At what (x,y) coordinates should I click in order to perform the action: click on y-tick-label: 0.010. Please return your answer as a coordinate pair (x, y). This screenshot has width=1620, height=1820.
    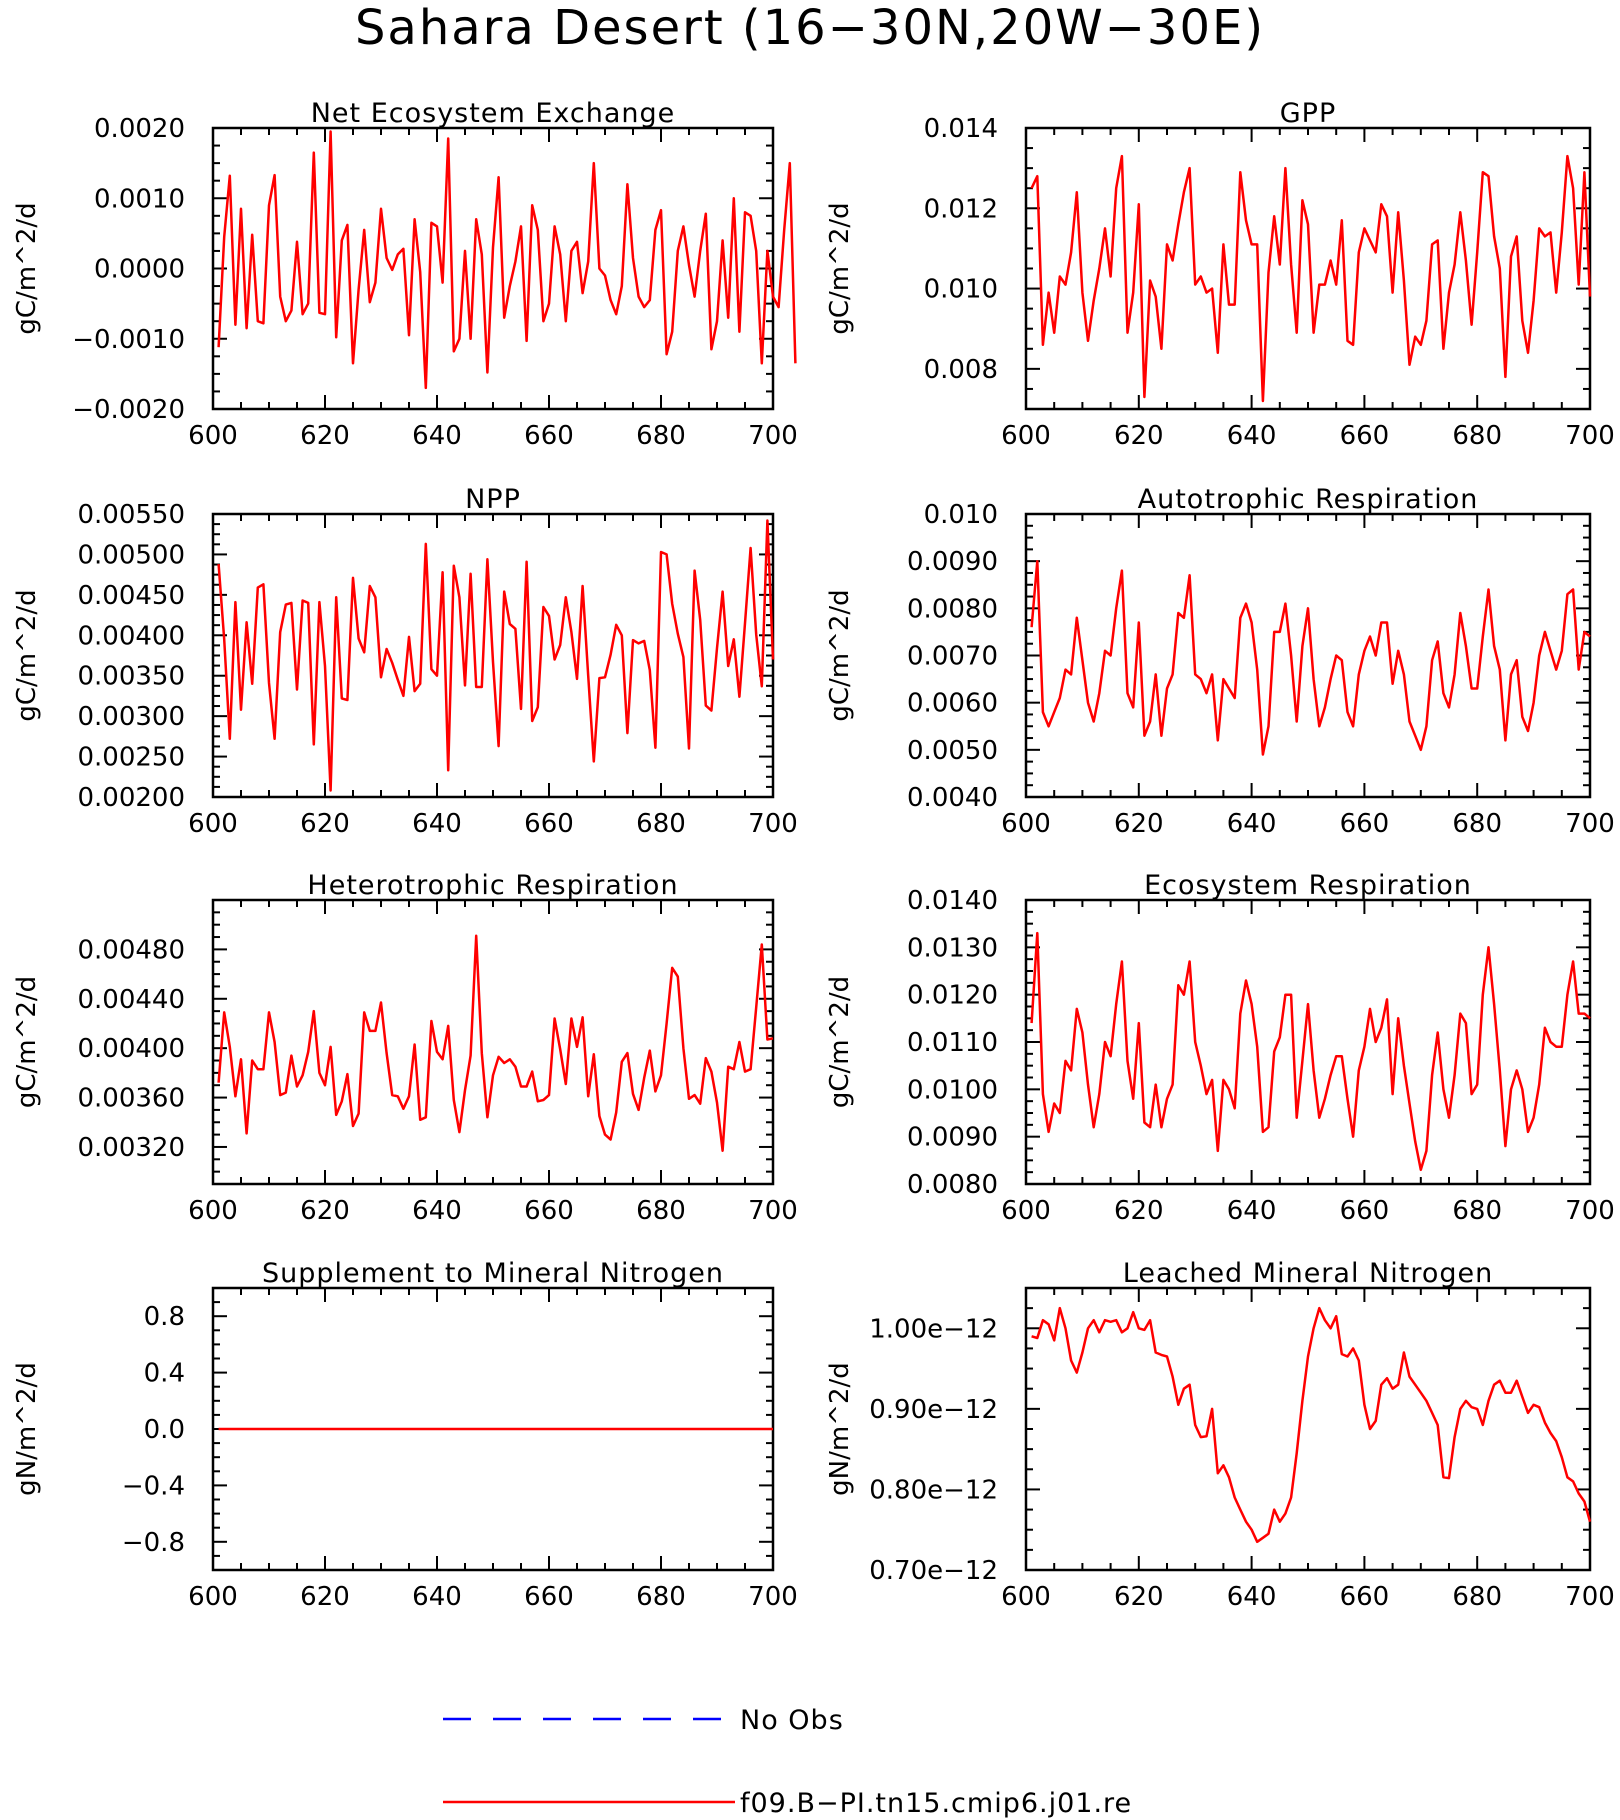
    Looking at the image, I should click on (961, 290).